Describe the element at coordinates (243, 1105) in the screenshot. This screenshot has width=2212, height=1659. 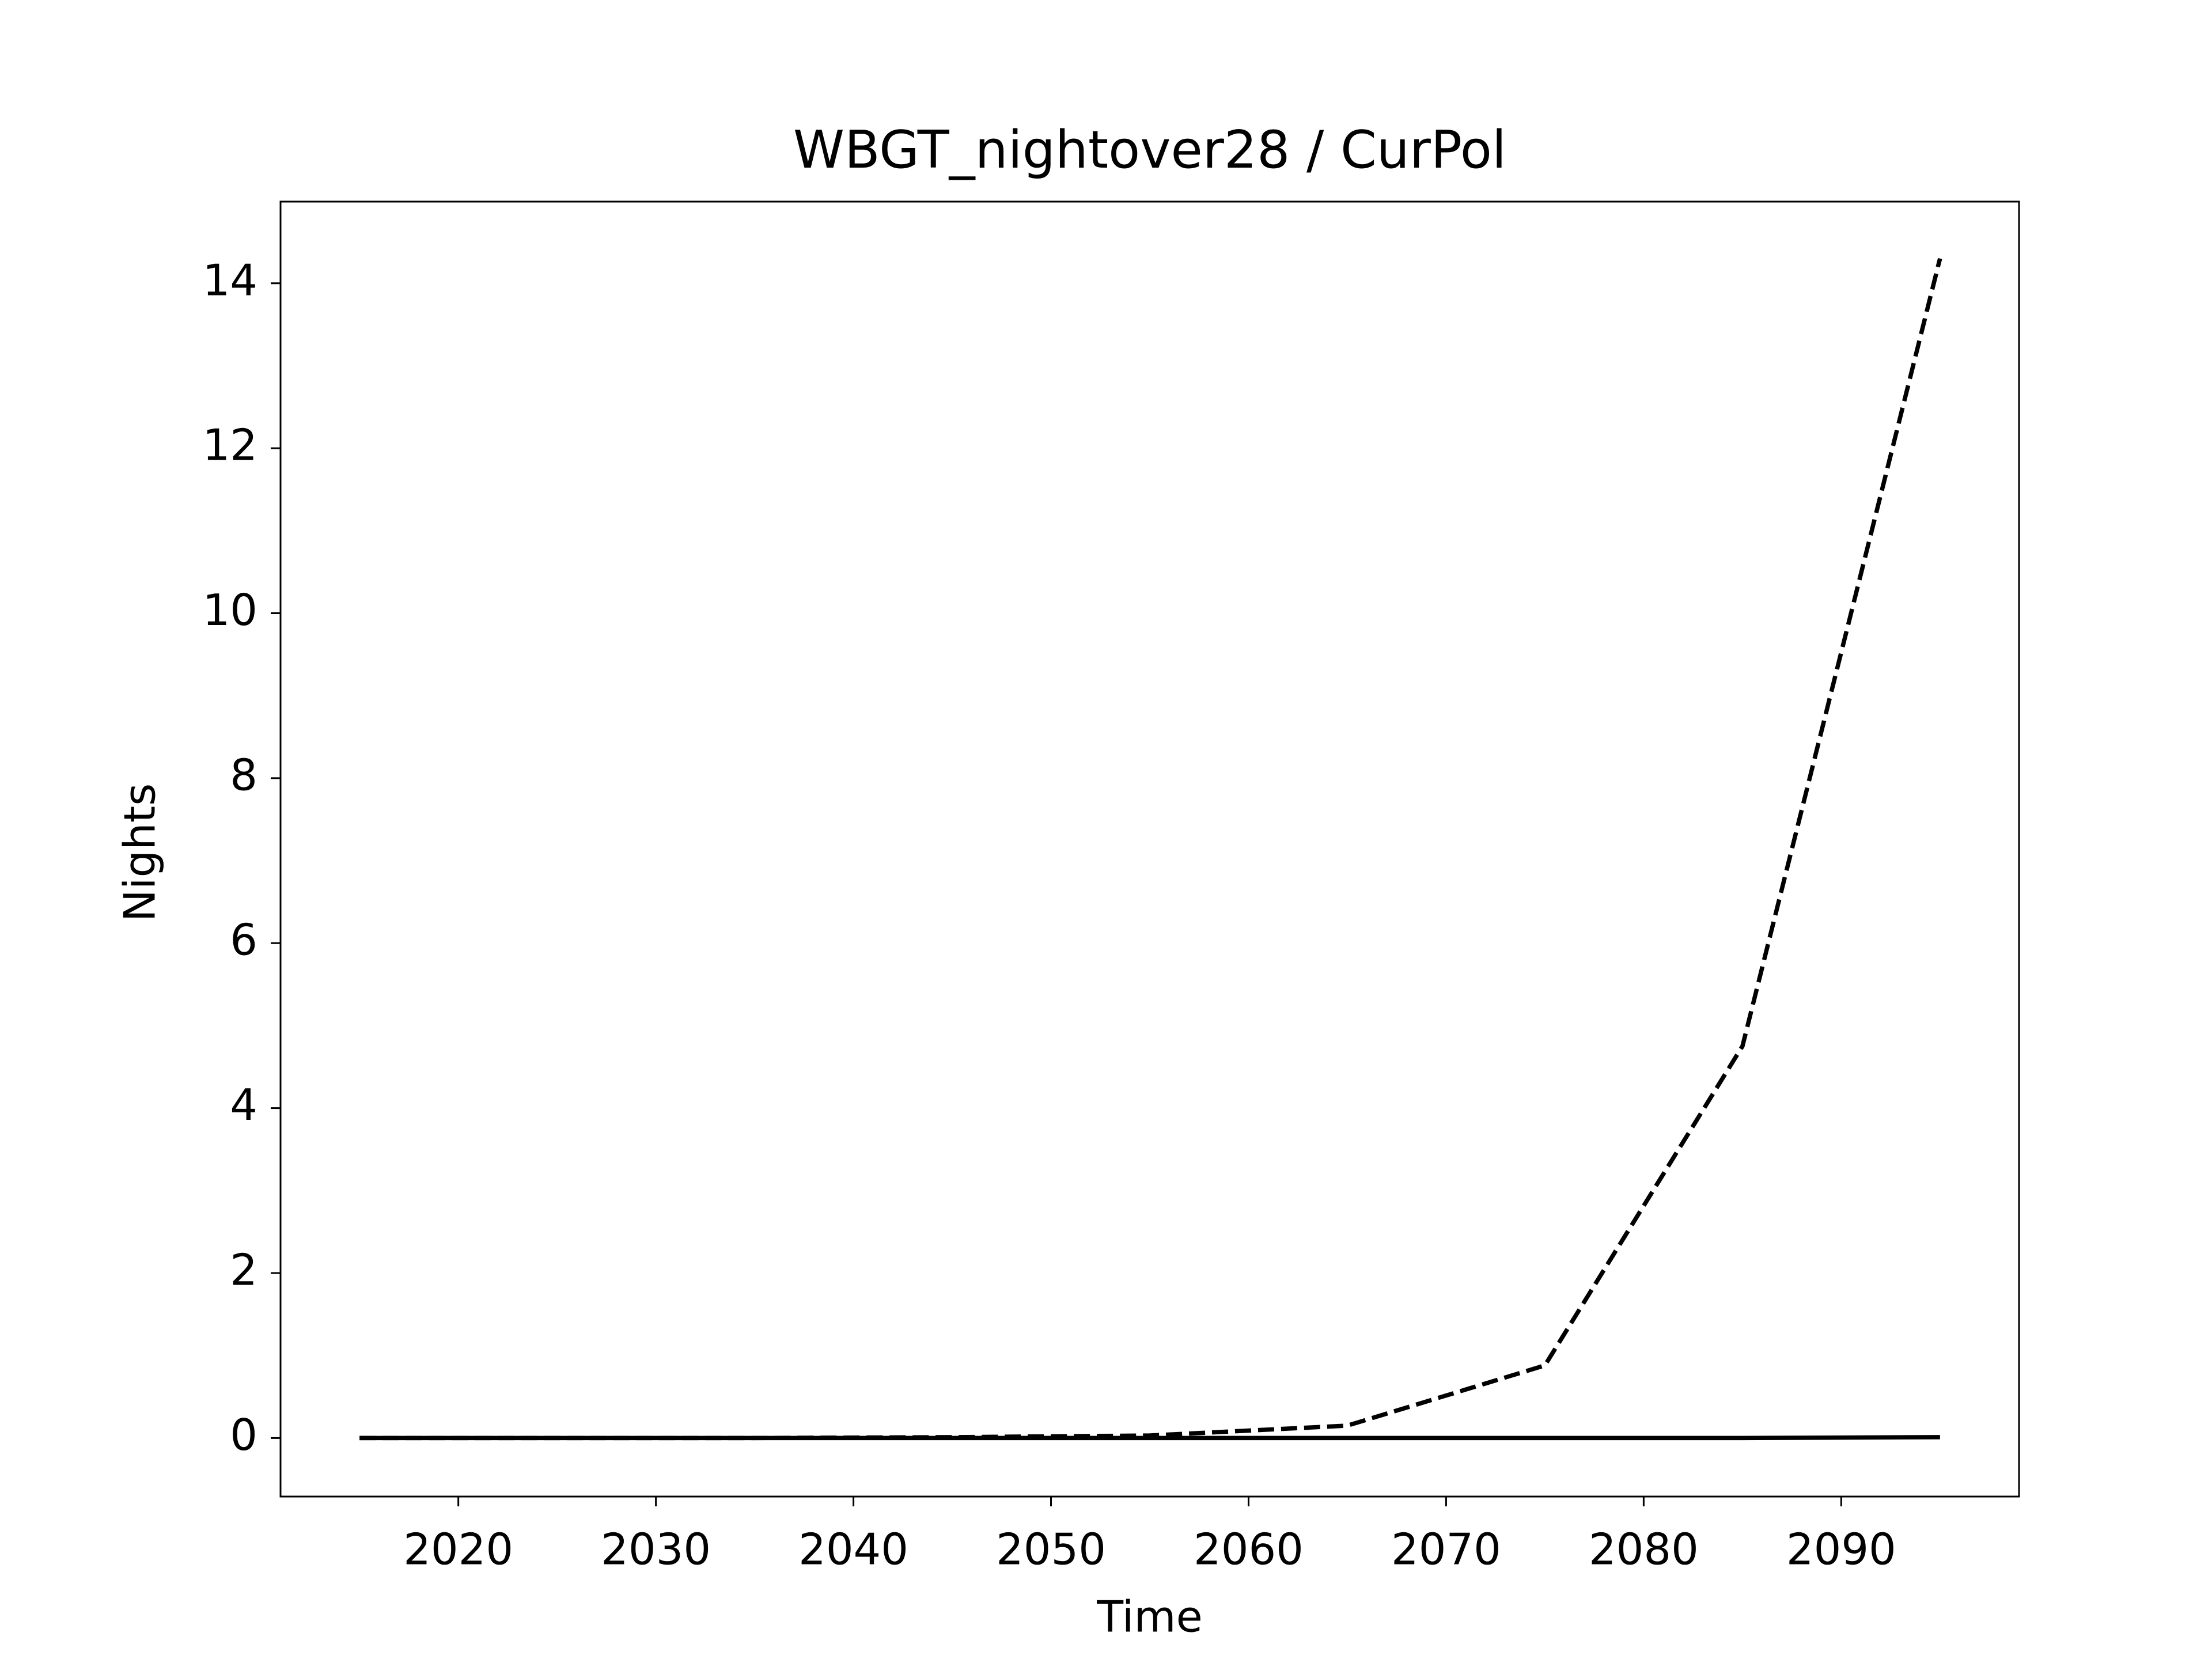
I see `y-tick-label: 4` at that location.